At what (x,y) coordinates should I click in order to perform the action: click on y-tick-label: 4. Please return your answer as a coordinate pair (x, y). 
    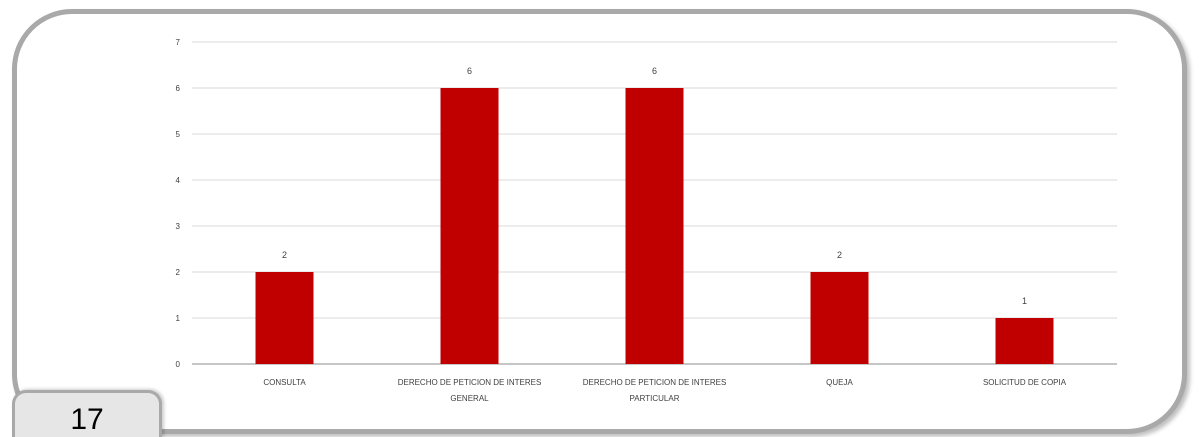
    Looking at the image, I should click on (178, 180).